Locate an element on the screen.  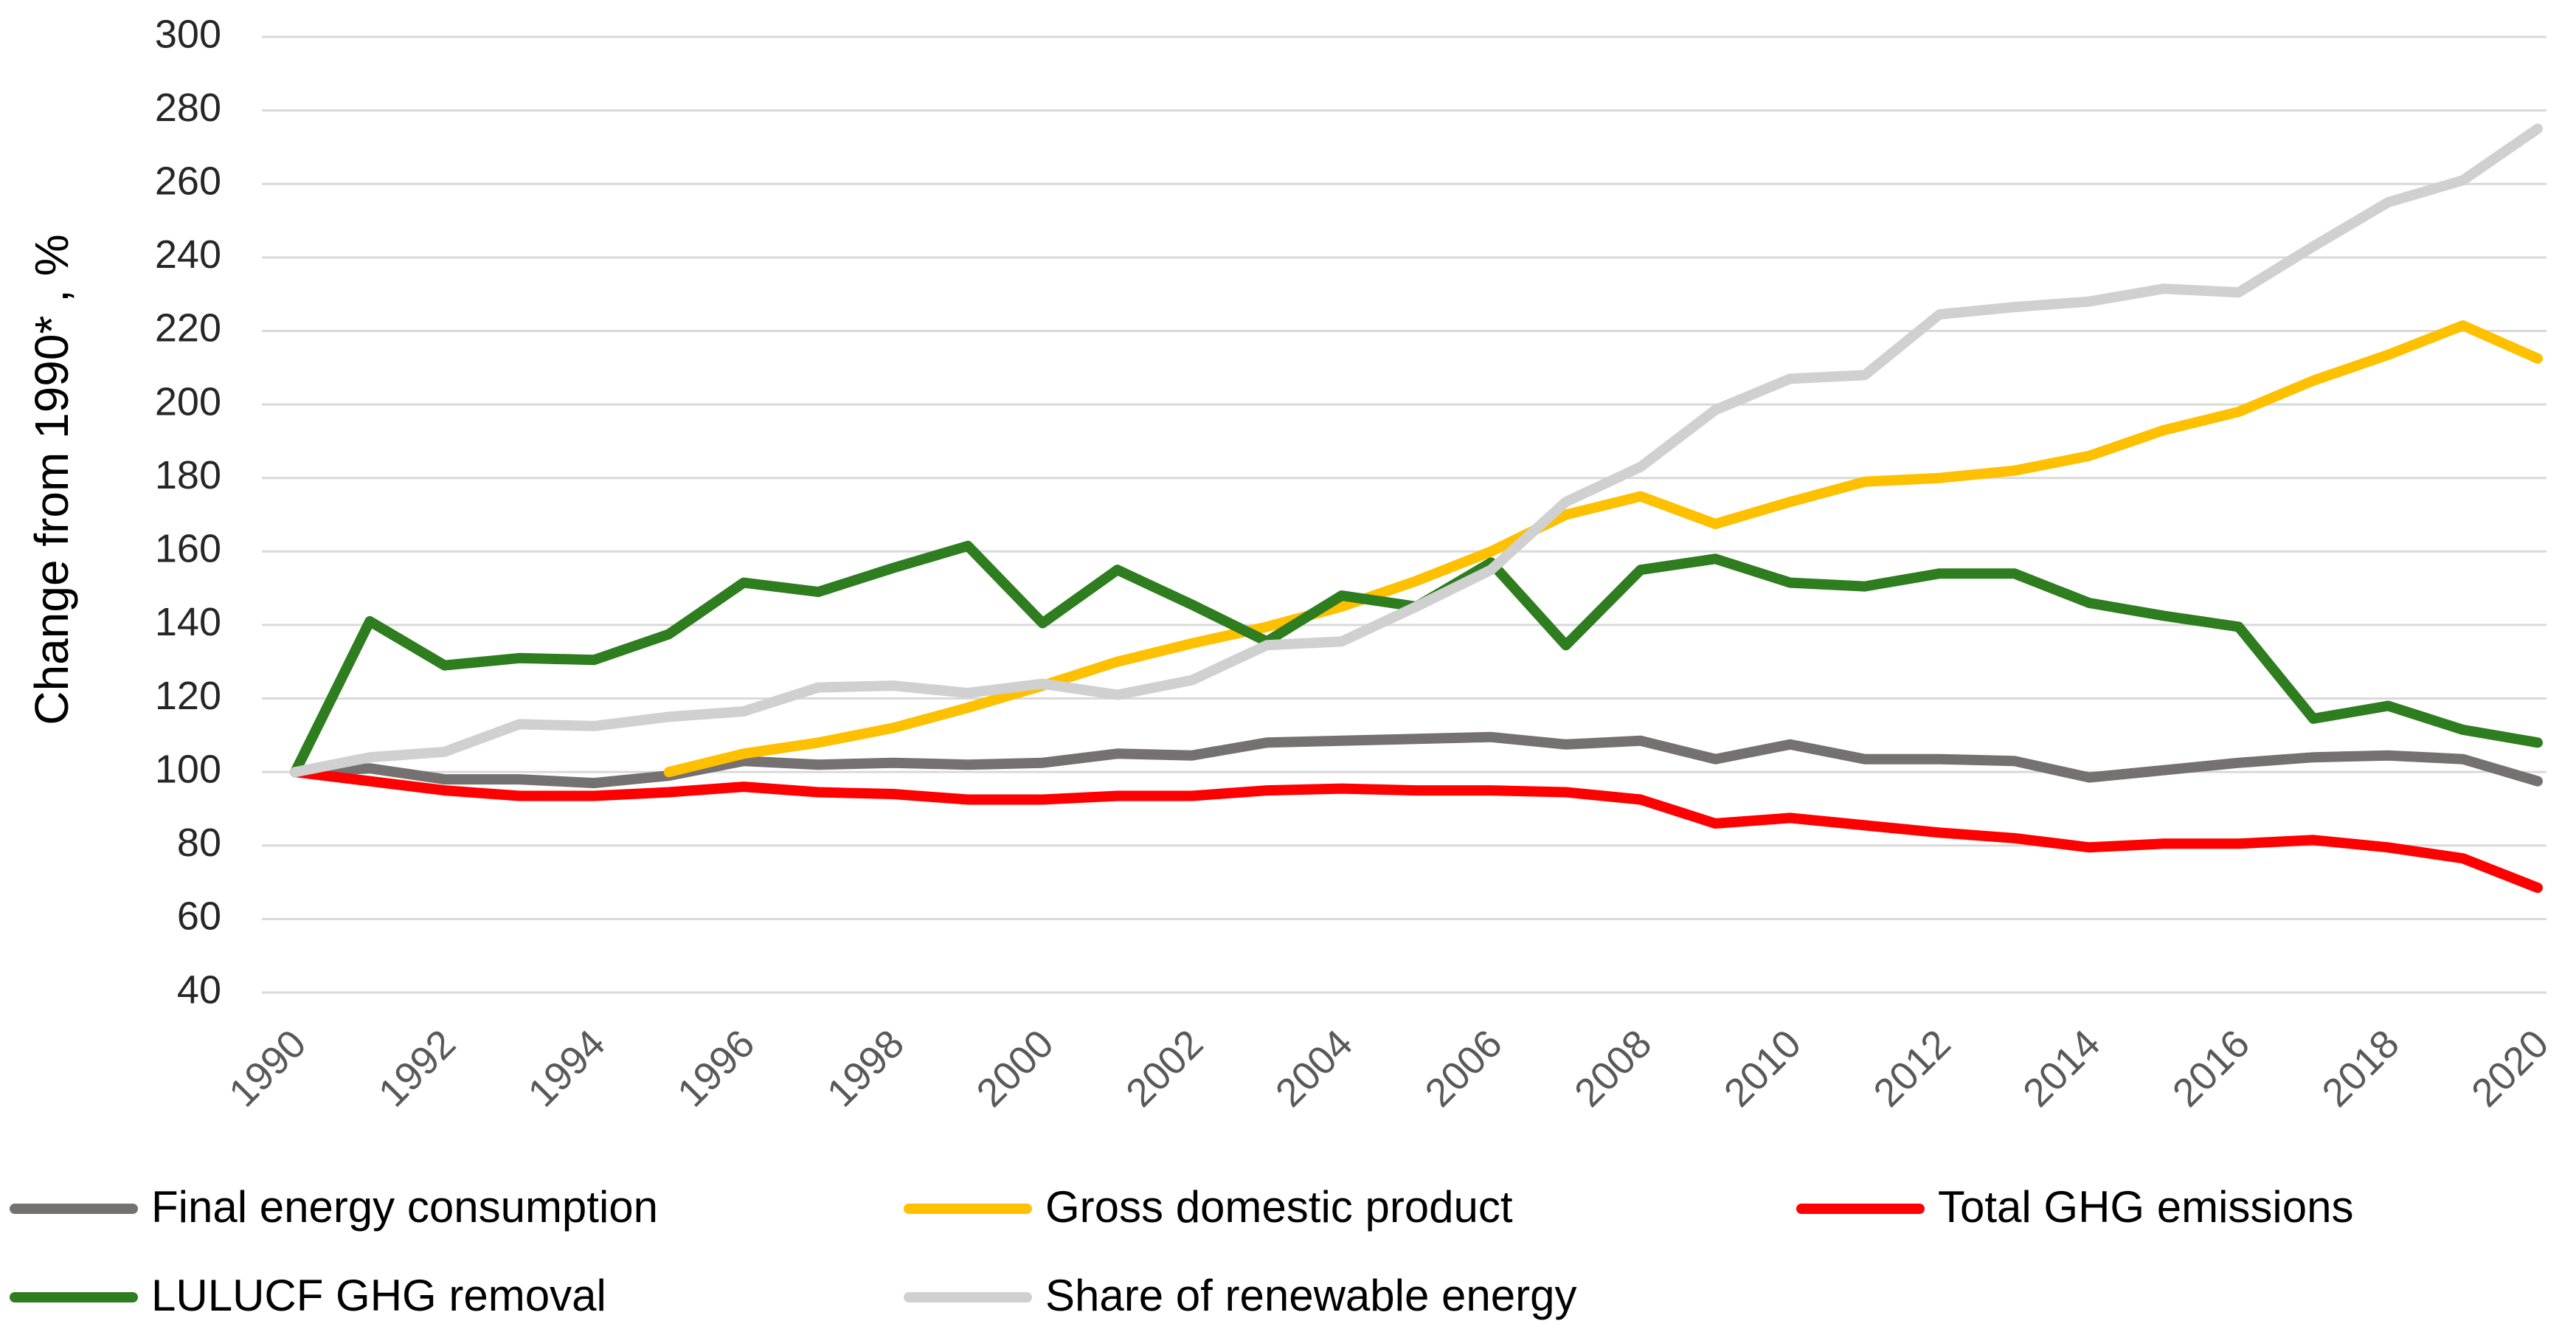
legend-item-ghg_emissions: Total GHG emissions is located at coordinates (2075, 1207).